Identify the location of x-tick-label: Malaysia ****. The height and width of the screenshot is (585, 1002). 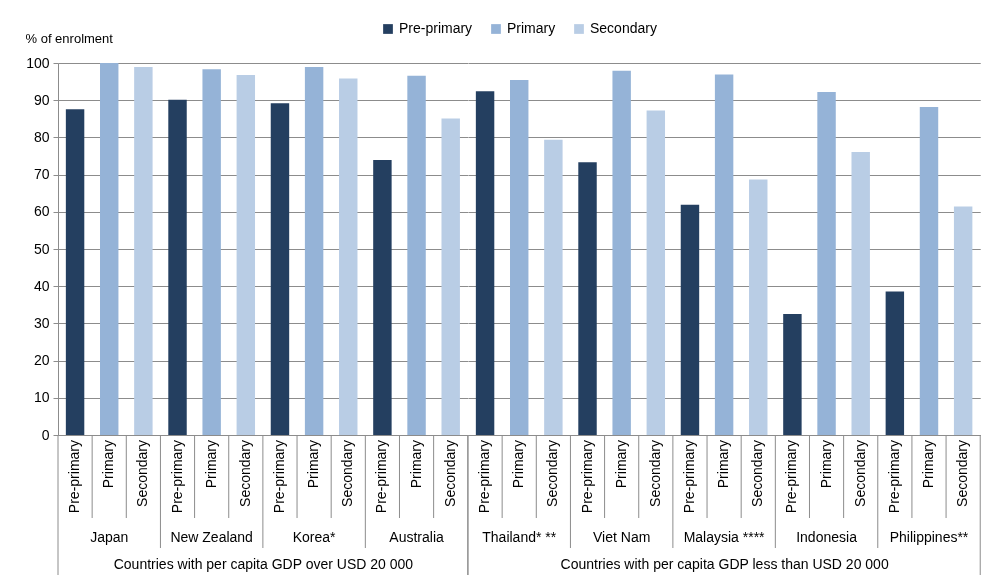
(724, 537).